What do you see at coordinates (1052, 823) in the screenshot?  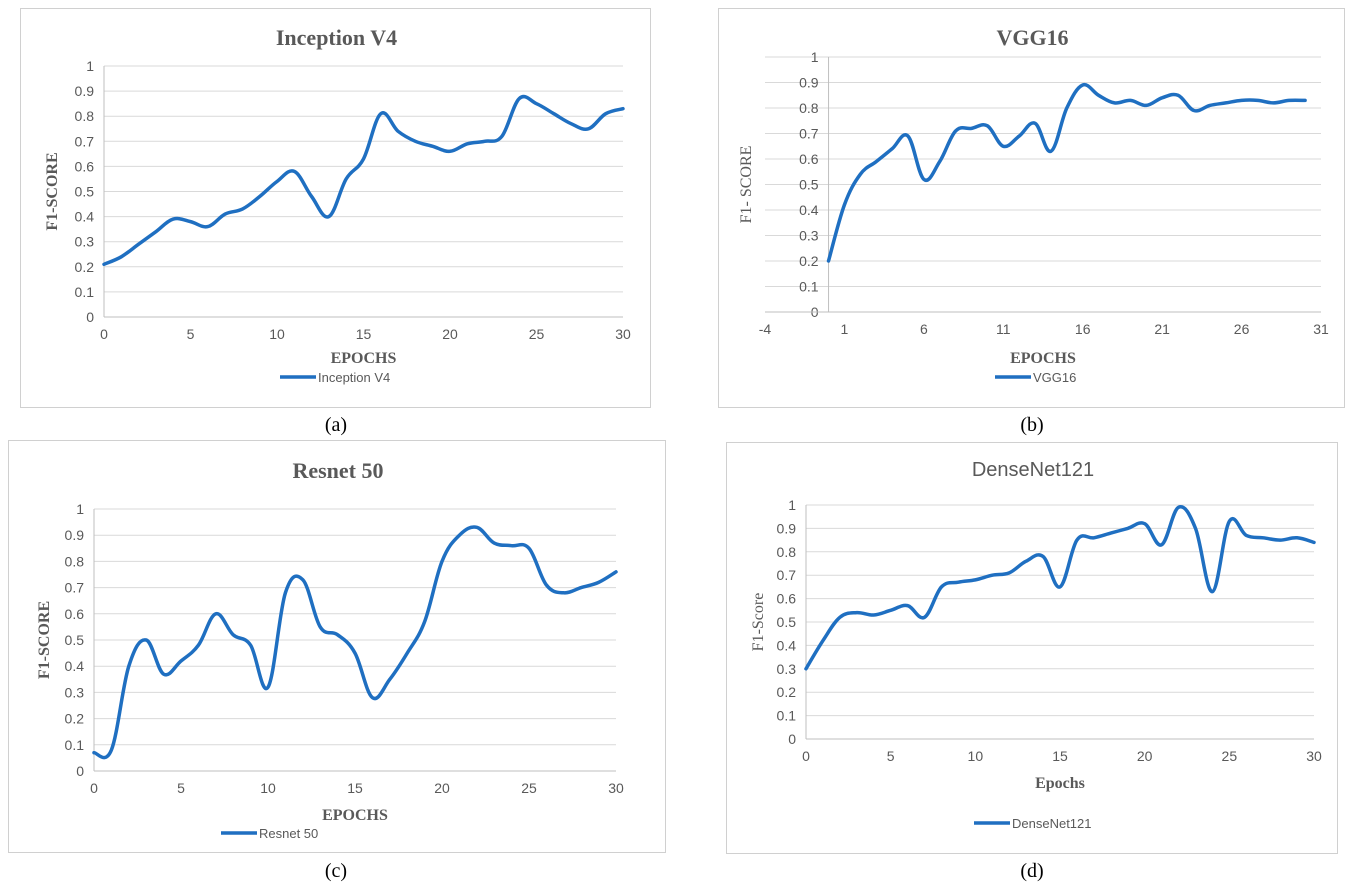 I see `legend-label: DenseNet121` at bounding box center [1052, 823].